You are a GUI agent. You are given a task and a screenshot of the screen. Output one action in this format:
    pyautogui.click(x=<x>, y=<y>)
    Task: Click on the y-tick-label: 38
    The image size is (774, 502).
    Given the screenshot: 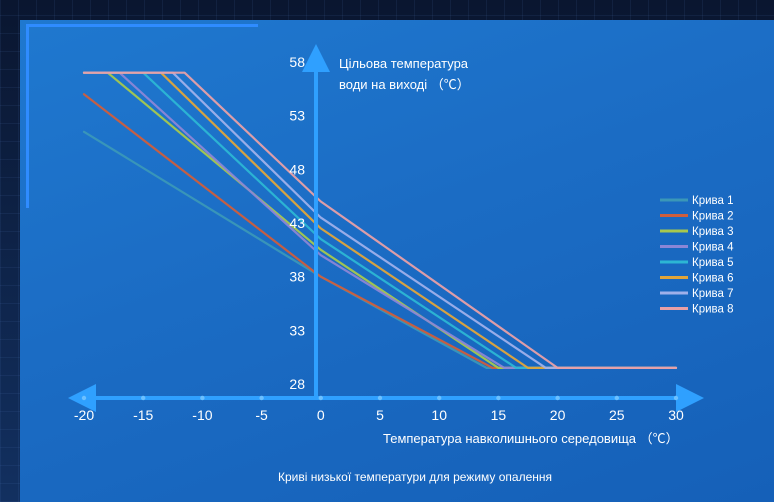 What is the action you would take?
    pyautogui.click(x=297, y=277)
    